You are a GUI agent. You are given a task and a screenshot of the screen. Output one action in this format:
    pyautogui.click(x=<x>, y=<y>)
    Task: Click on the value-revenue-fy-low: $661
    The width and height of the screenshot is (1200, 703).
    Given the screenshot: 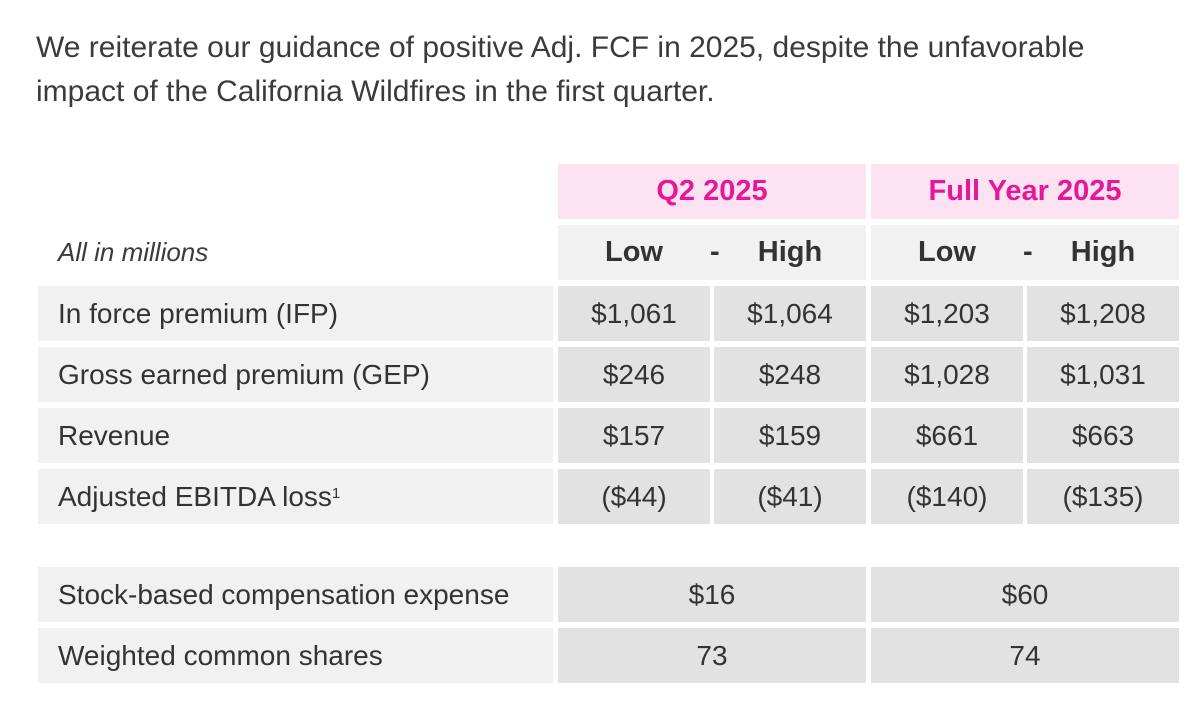 What is the action you would take?
    pyautogui.click(x=947, y=435)
    